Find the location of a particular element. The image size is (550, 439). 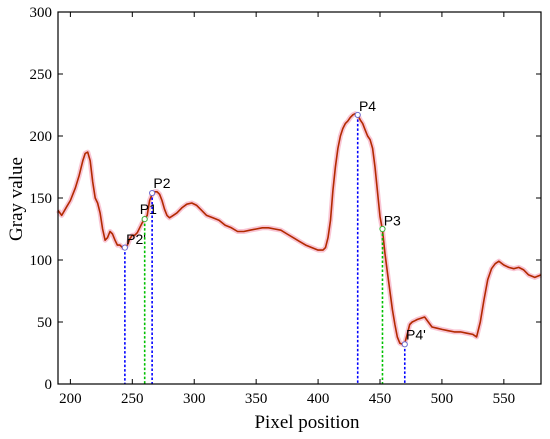

marker-point-p3 is located at coordinates (382, 229).